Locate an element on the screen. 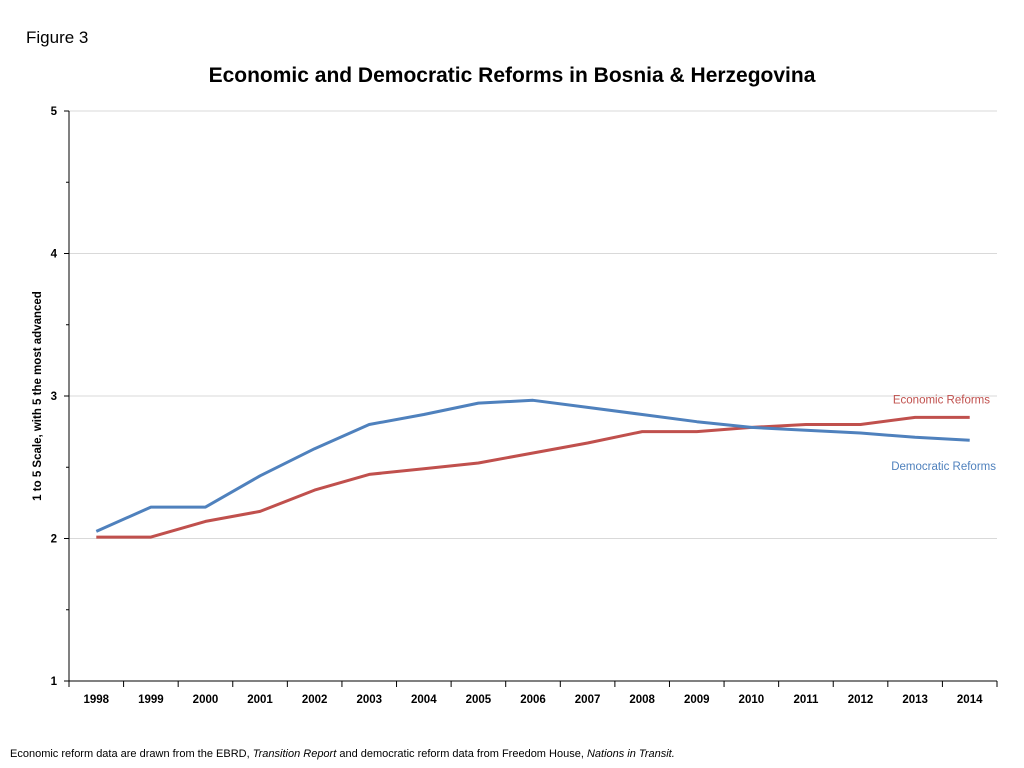 This screenshot has width=1024, height=768. x-tick-label: 2004 is located at coordinates (424, 700).